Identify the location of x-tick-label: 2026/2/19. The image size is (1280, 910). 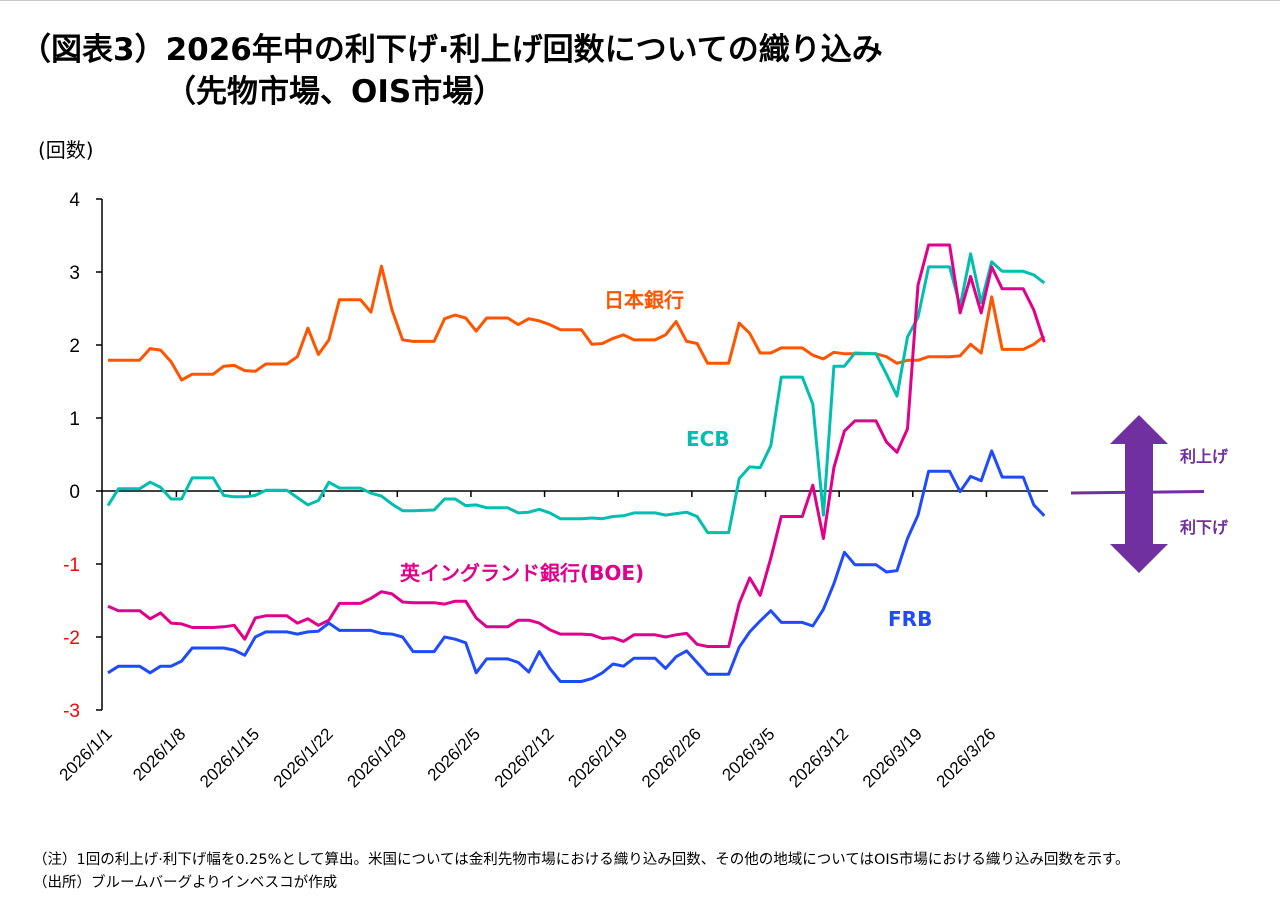
(597, 757).